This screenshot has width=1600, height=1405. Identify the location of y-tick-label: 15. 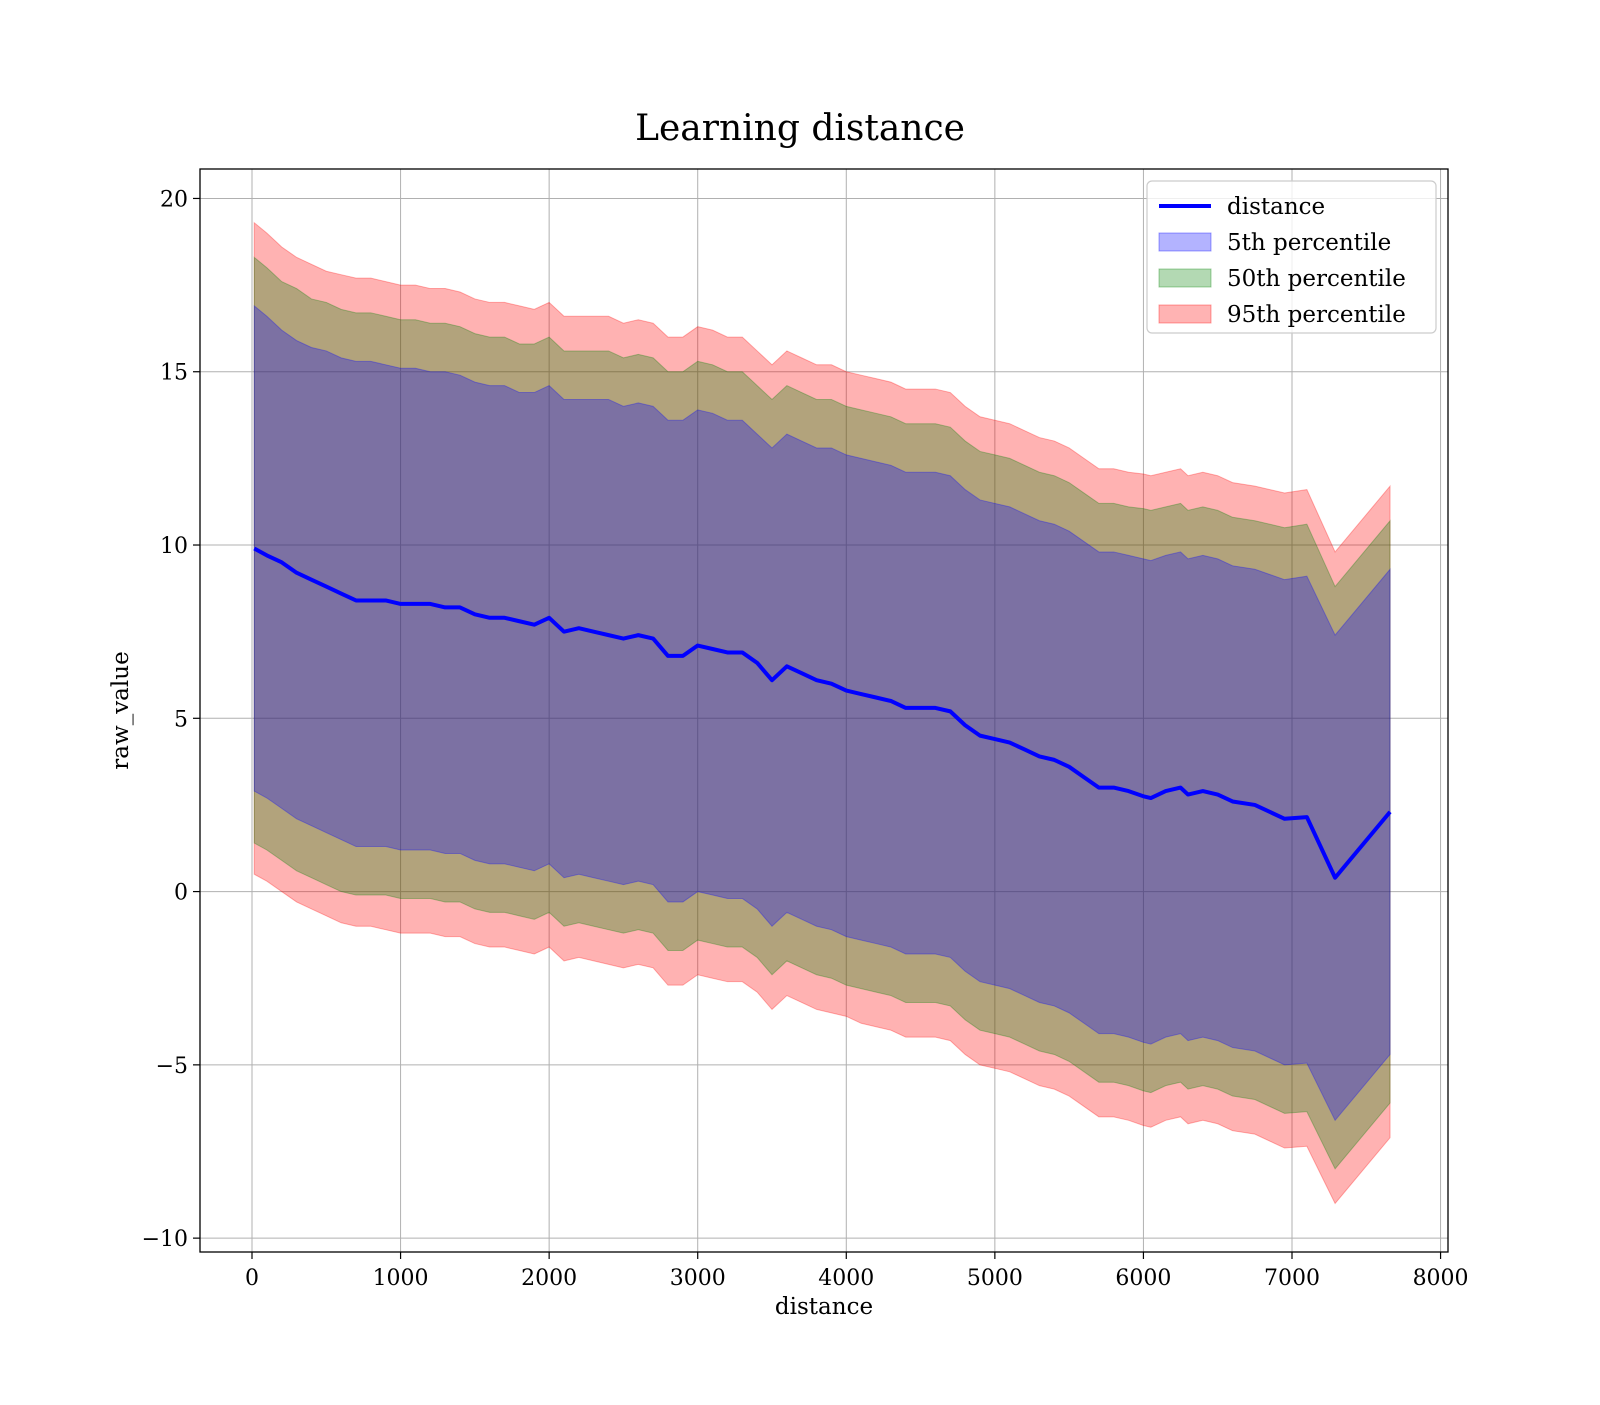
(174, 373).